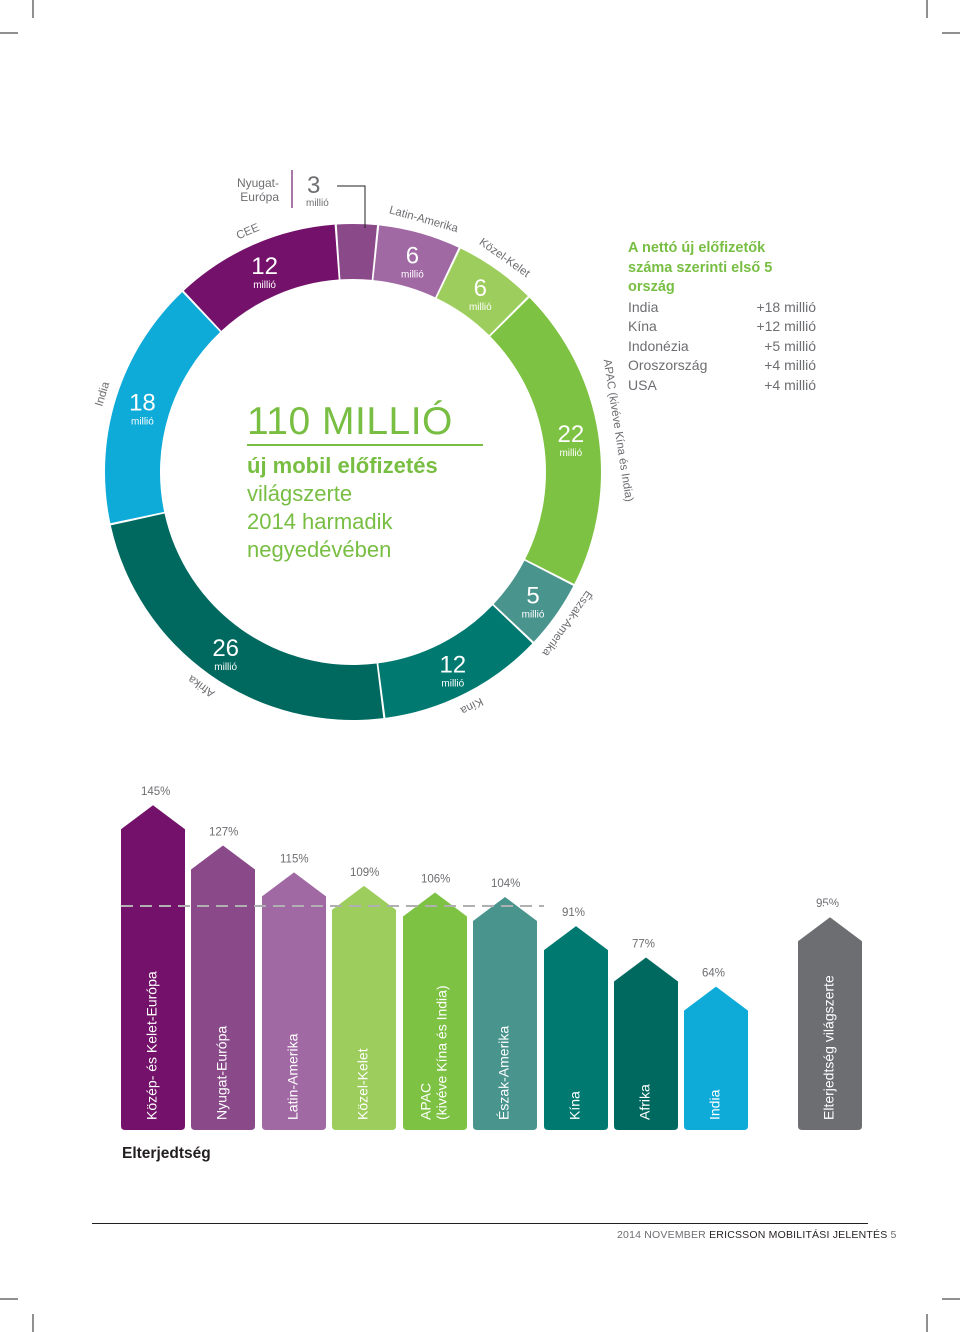 This screenshot has height=1332, width=960. I want to click on bar-value-label: 77%, so click(643, 945).